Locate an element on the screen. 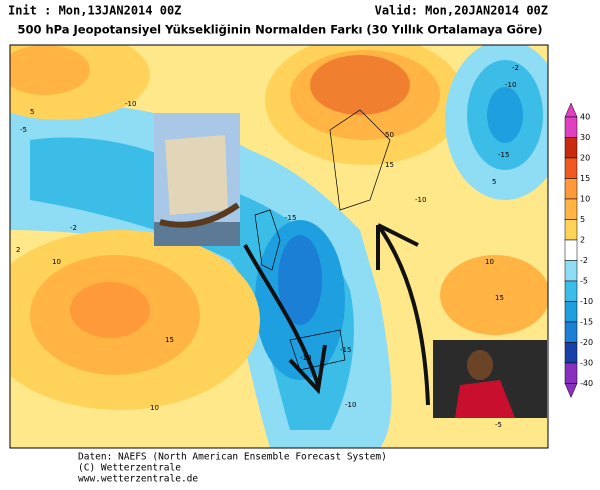 The image size is (600, 490). colorbar-label: -15 is located at coordinates (586, 322).